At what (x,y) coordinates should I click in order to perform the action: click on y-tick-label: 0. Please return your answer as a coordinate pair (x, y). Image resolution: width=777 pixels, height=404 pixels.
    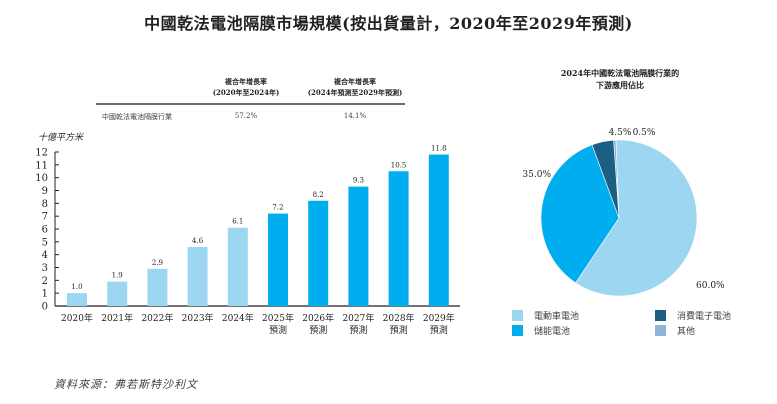
    Looking at the image, I should click on (45, 307).